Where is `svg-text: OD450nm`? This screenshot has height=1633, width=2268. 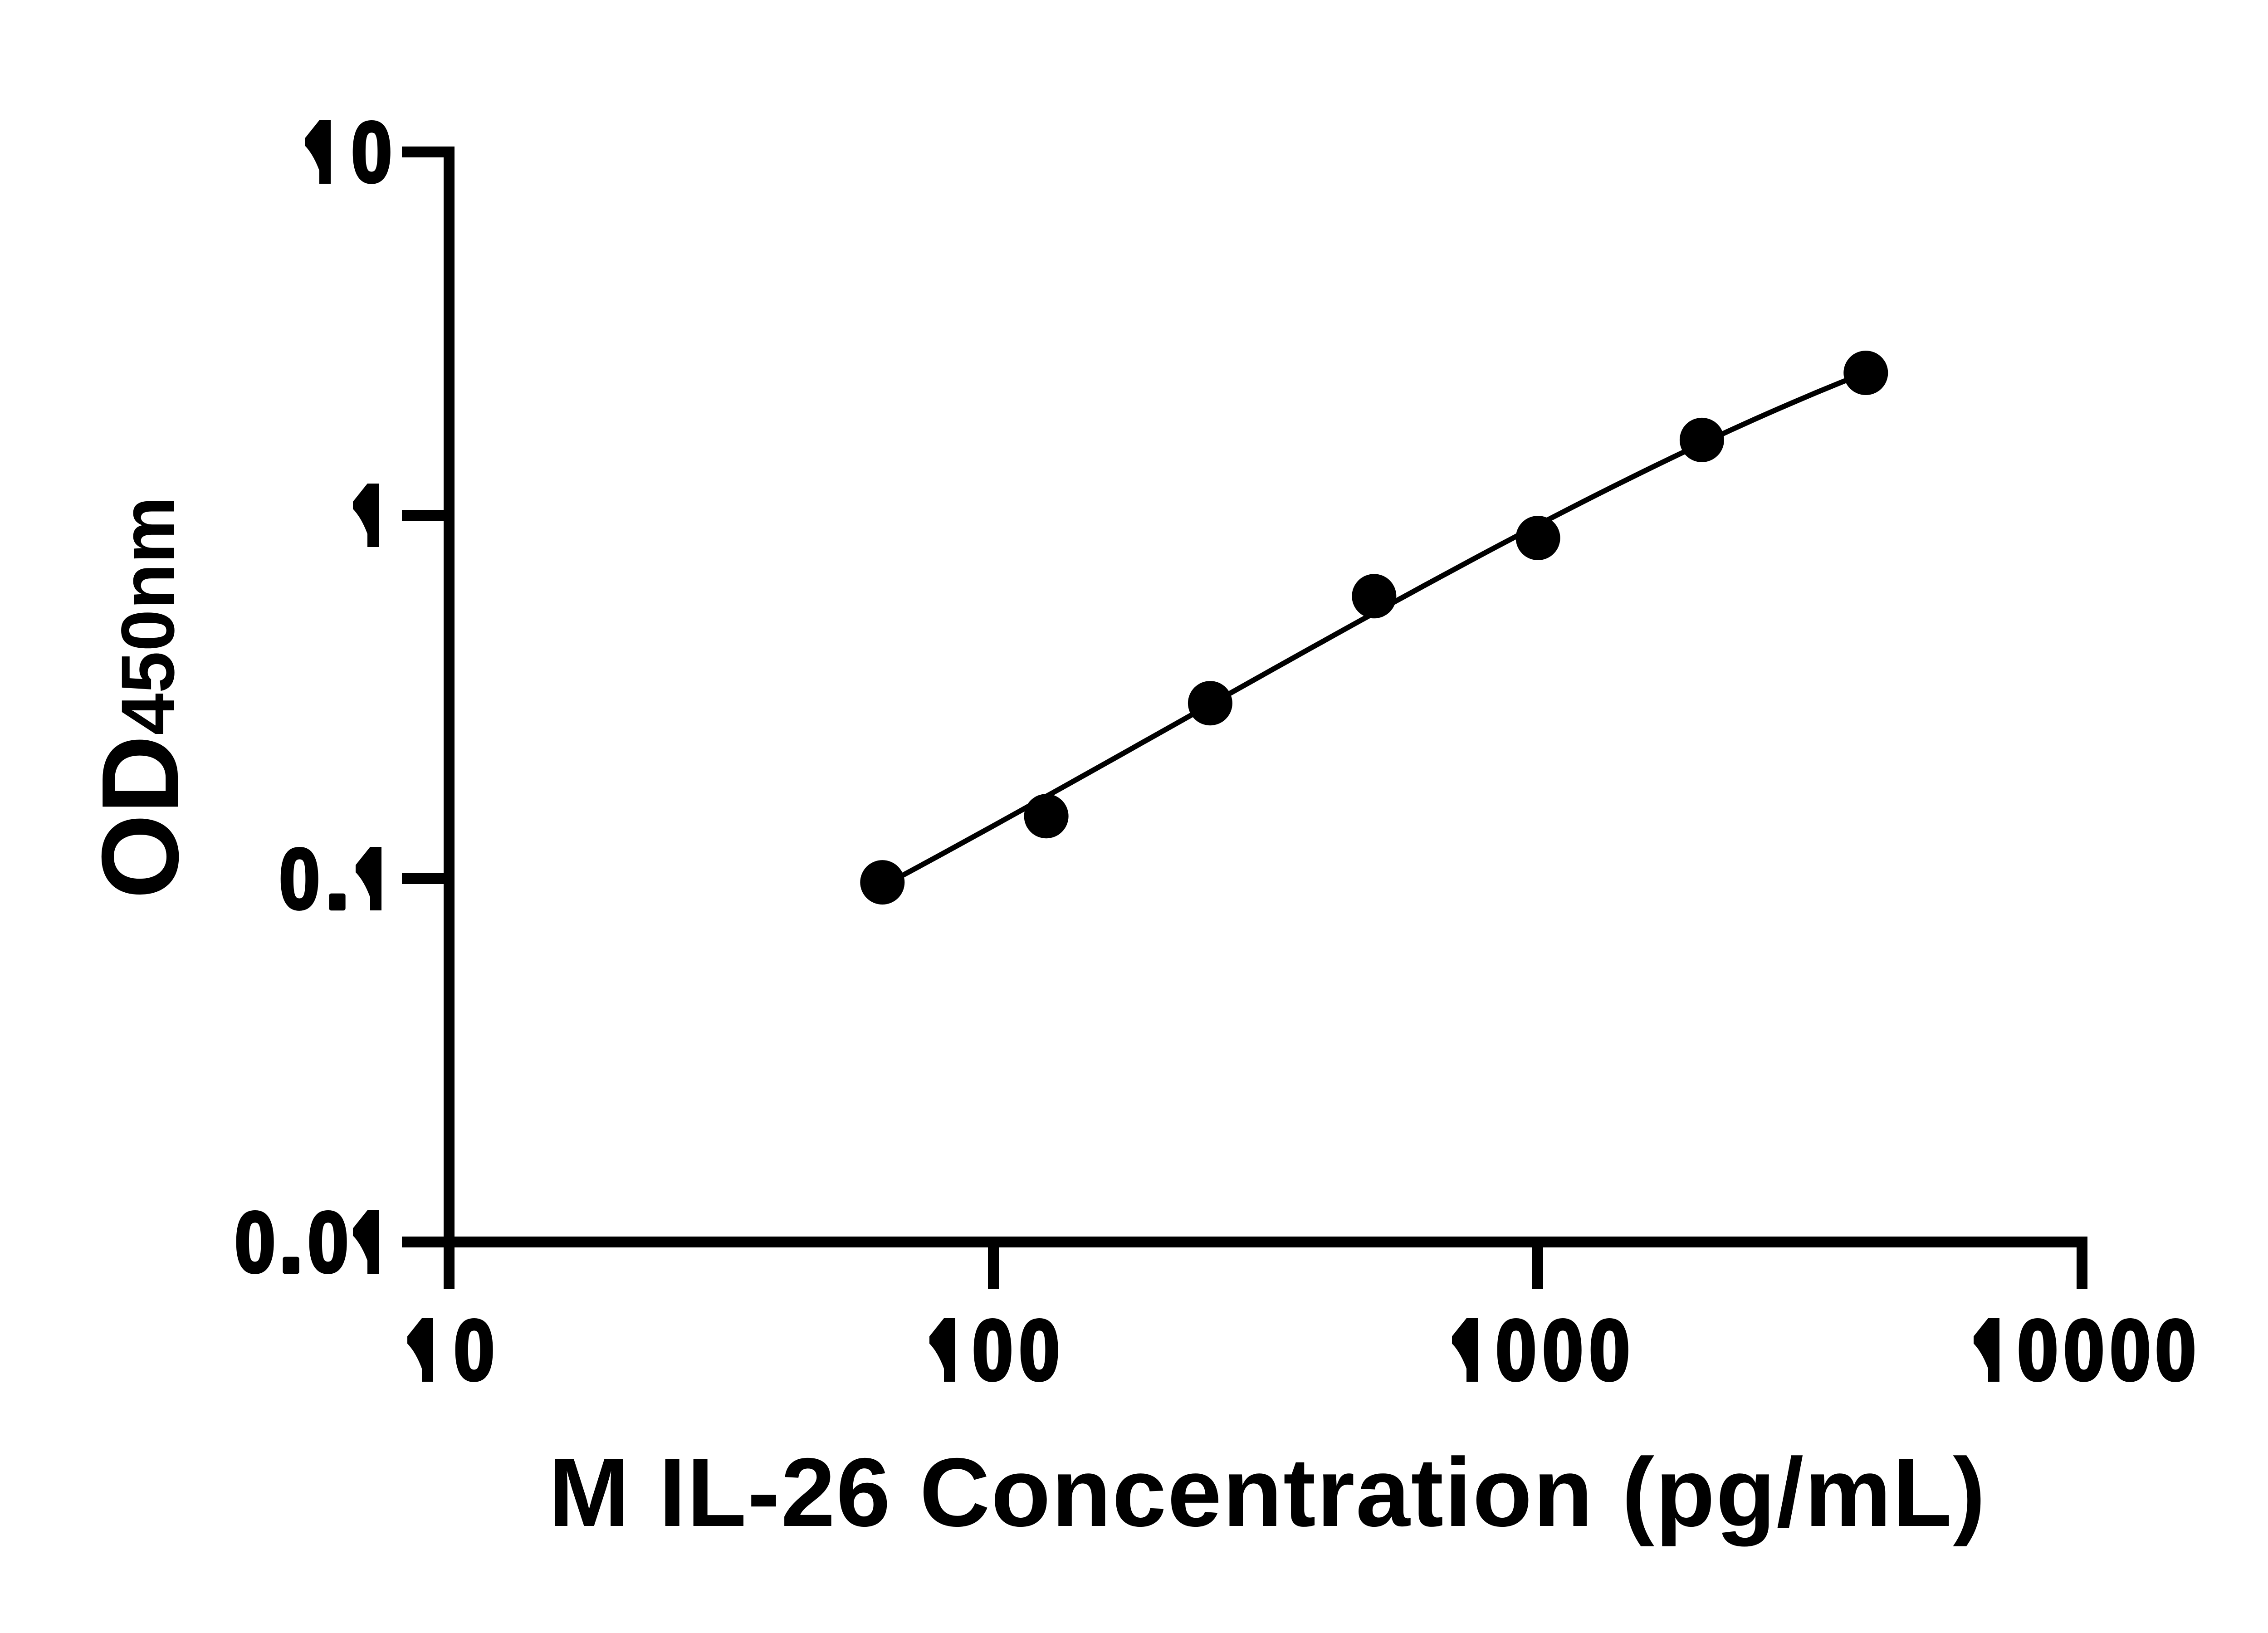
svg-text: OD450nm is located at coordinates (140, 698).